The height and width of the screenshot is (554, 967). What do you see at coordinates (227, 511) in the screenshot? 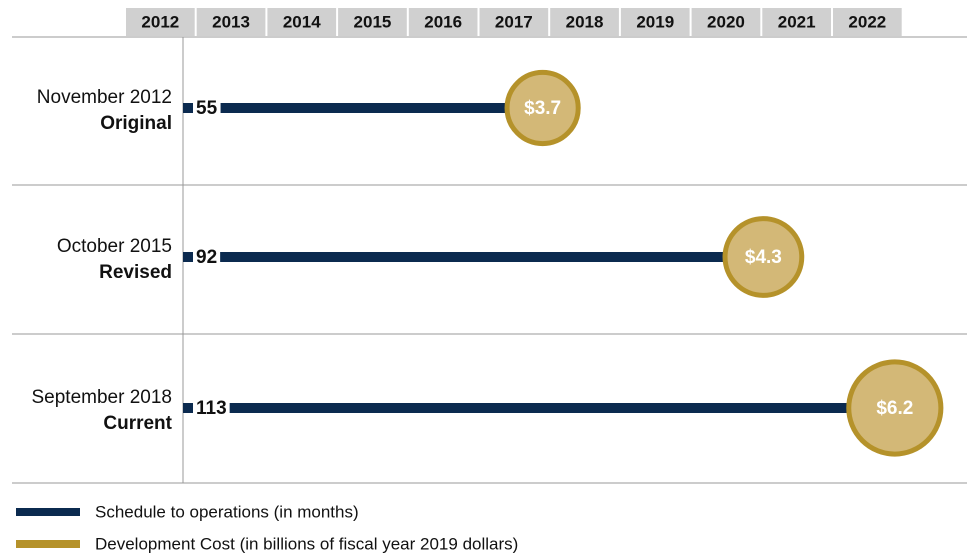
I see `legend-label: Schedule to operations (in months)` at bounding box center [227, 511].